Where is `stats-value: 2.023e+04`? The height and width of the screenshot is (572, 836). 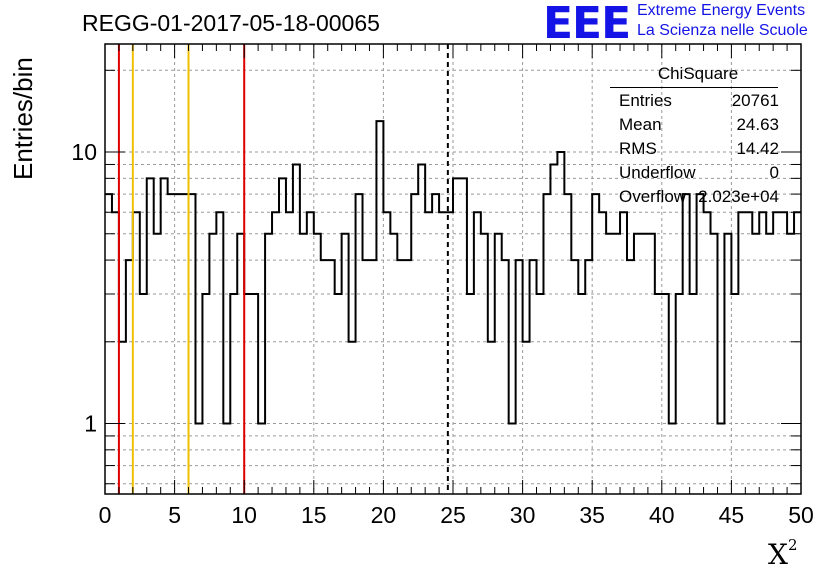 stats-value: 2.023e+04 is located at coordinates (738, 196).